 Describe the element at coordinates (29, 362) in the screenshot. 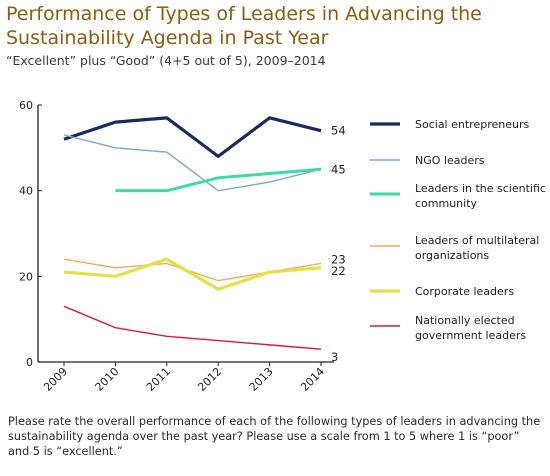

I see `y-tick-label: 0` at that location.